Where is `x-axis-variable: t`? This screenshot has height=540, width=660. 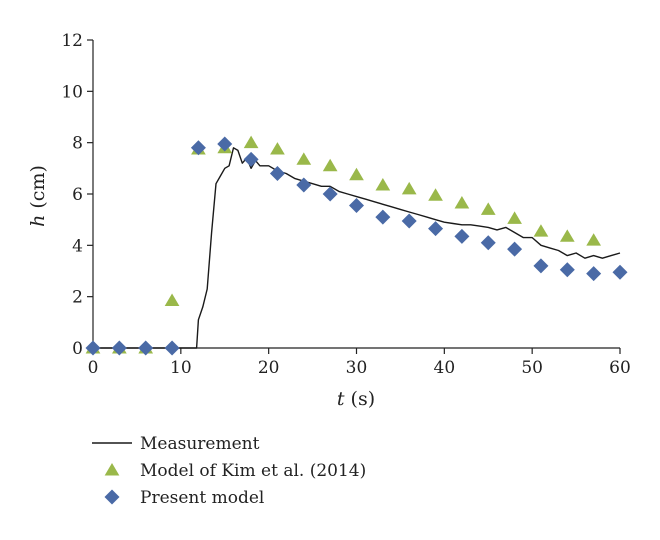 x-axis-variable: t is located at coordinates (341, 399).